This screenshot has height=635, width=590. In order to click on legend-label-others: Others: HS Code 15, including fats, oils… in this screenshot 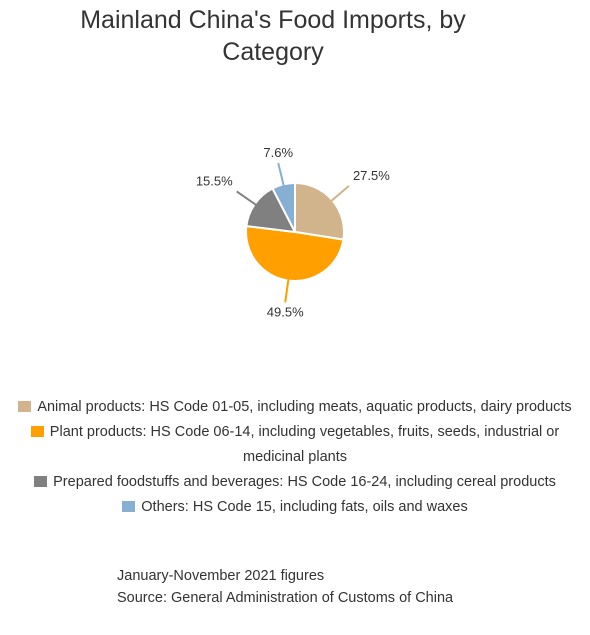, I will do `click(304, 507)`.